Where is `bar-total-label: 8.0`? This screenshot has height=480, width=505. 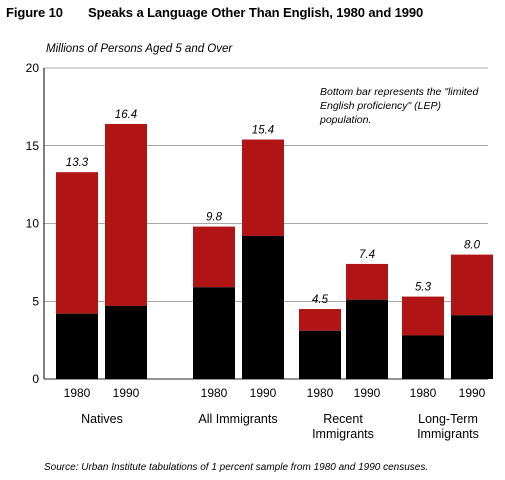
bar-total-label: 8.0 is located at coordinates (472, 246).